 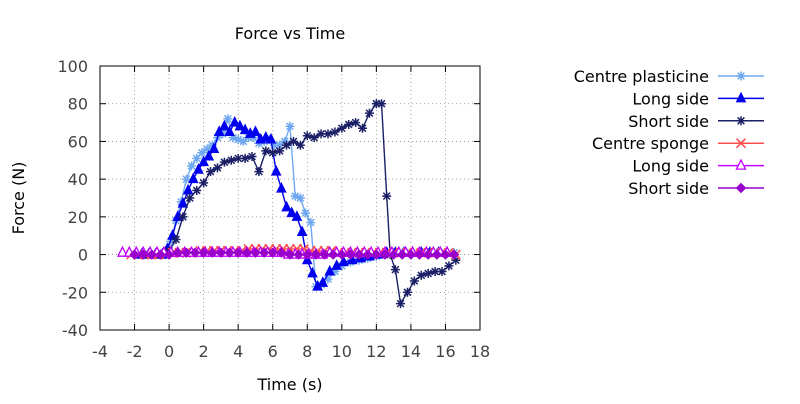 What do you see at coordinates (83, 255) in the screenshot?
I see `y-tick-label: 0` at bounding box center [83, 255].